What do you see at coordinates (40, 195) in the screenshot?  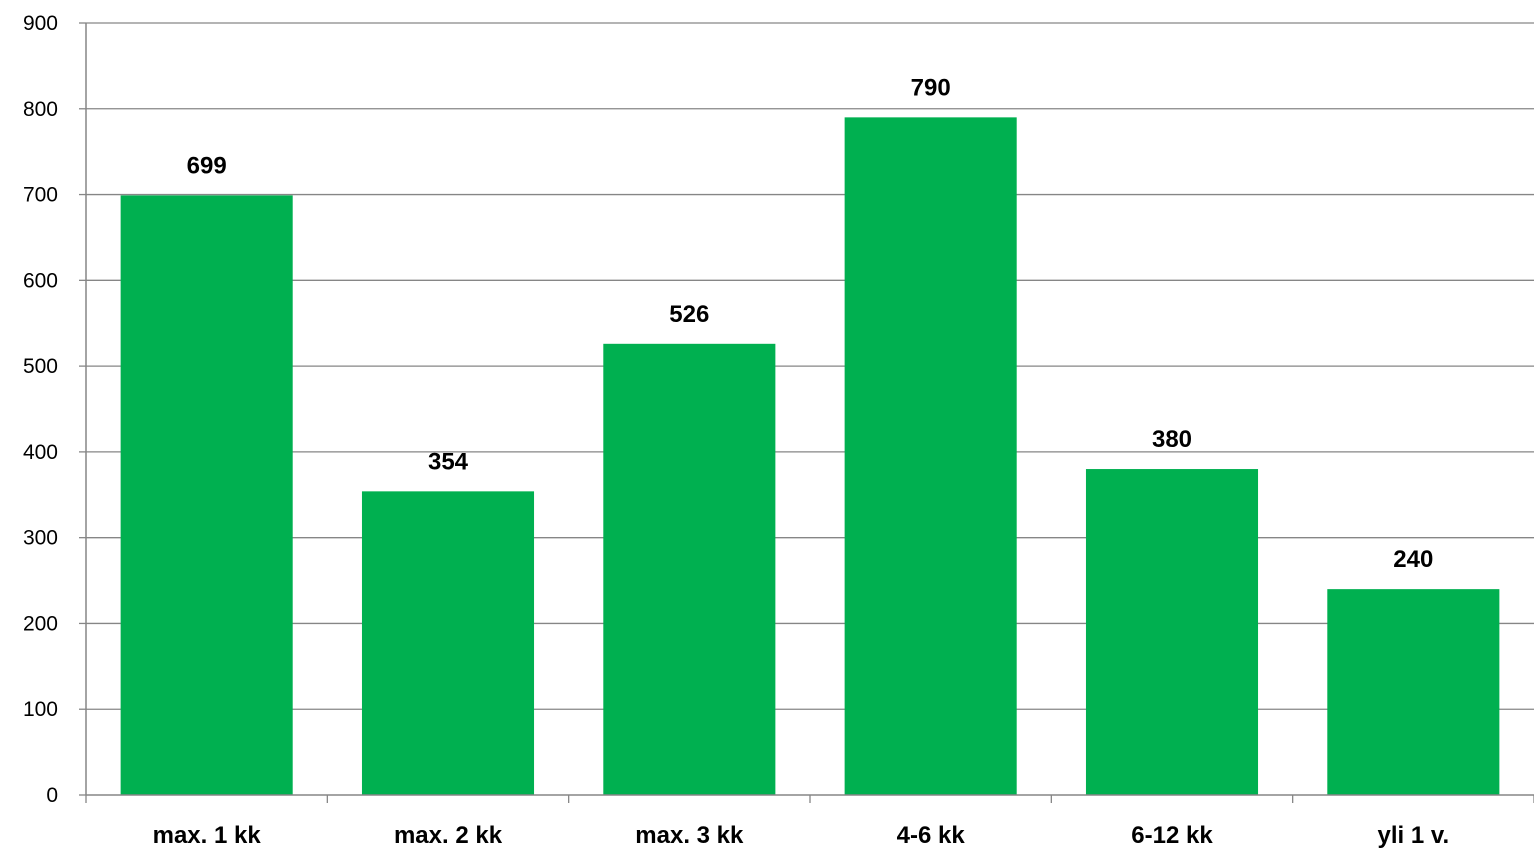 I see `y-tick-label: 700` at bounding box center [40, 195].